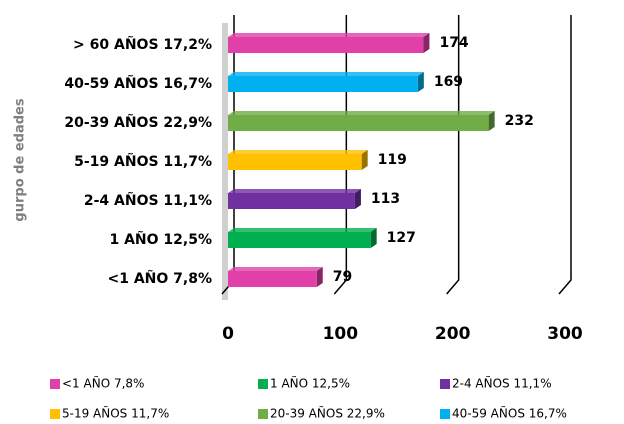  What do you see at coordinates (502, 383) in the screenshot?
I see `legend-label: 2-4 AÑOS 11,1%` at bounding box center [502, 383].